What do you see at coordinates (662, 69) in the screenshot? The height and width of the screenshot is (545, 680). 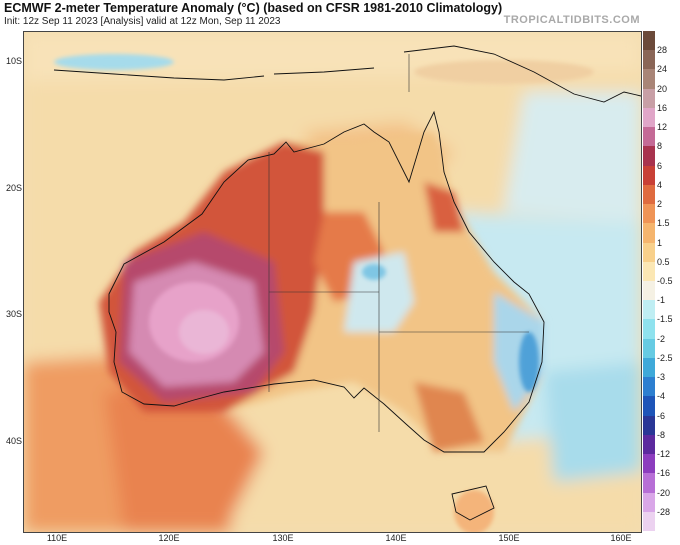 I see `colorbar-level-label: 24` at bounding box center [662, 69].